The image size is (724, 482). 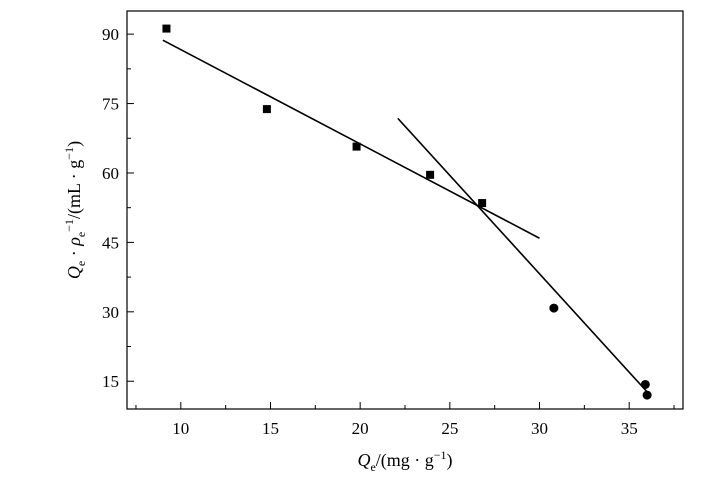 What do you see at coordinates (110, 104) in the screenshot?
I see `y-tick-label: 75` at bounding box center [110, 104].